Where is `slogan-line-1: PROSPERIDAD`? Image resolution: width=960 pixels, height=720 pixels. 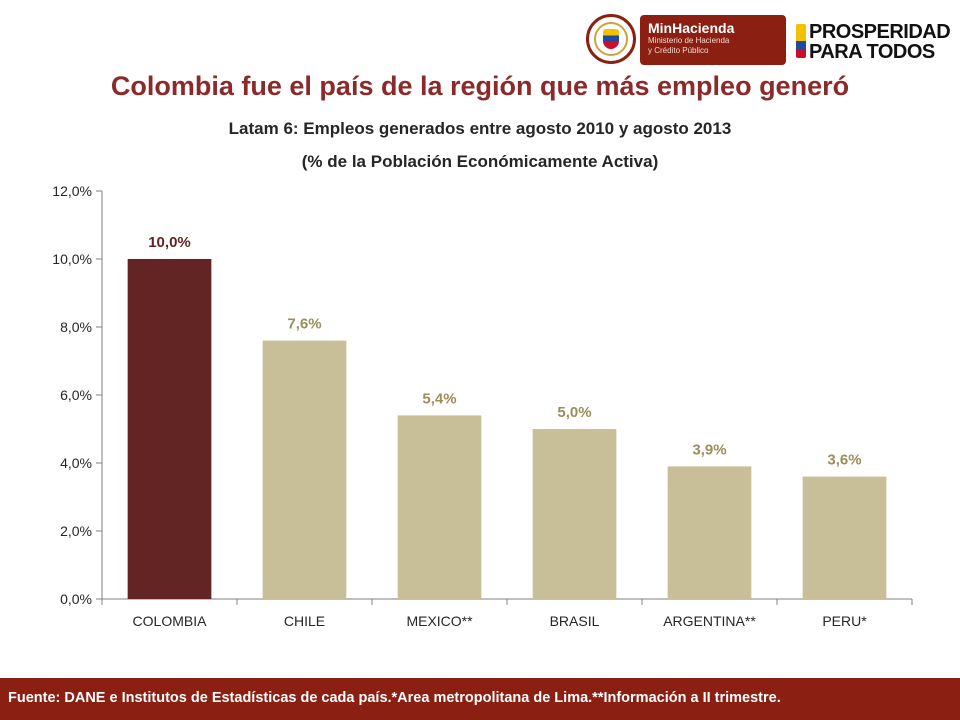
slogan-line-1: PROSPERIDAD is located at coordinates (880, 32).